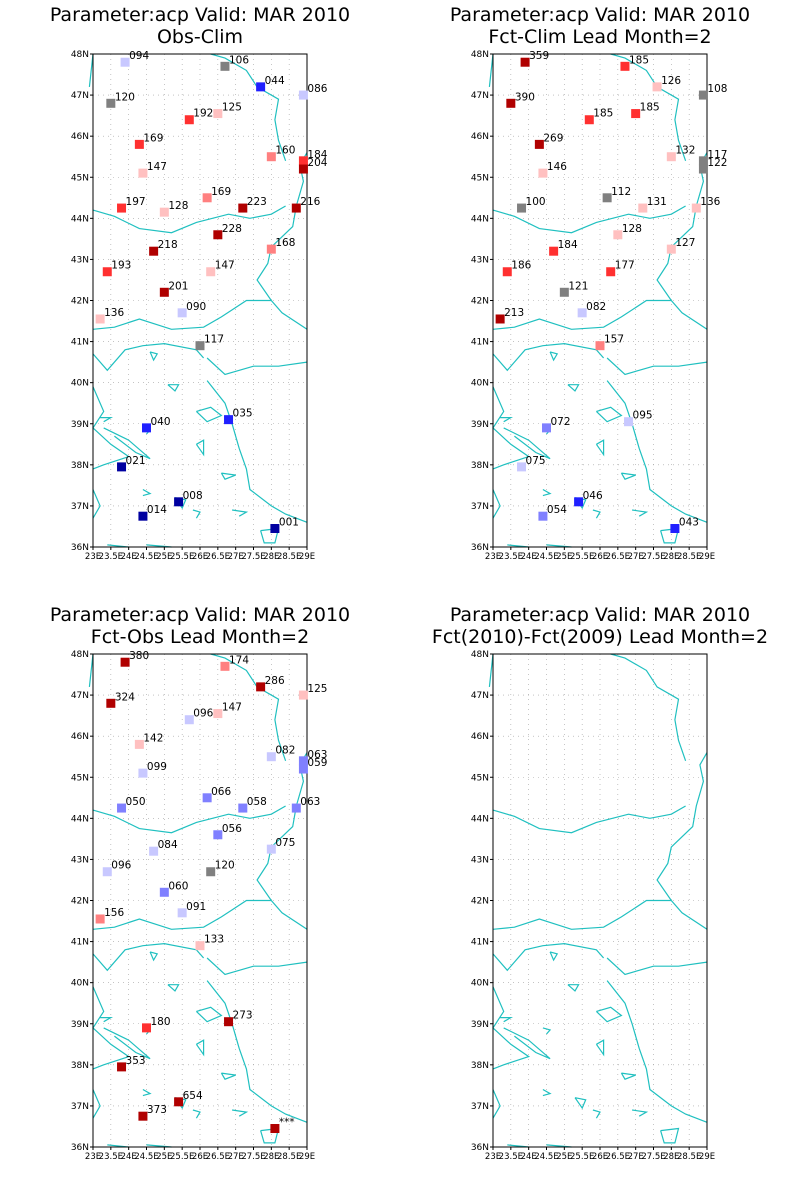 The height and width of the screenshot is (1200, 800). Describe the element at coordinates (221, 792) in the screenshot. I see `station-value-label: 066` at that location.